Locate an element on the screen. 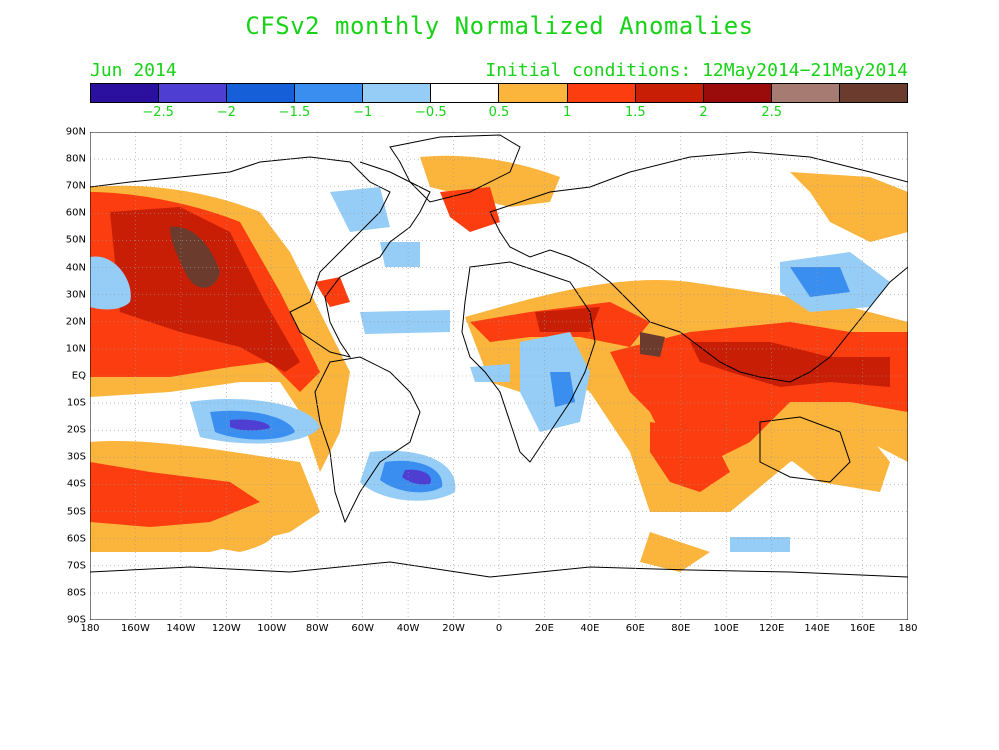 Image resolution: width=999 pixels, height=750 pixels. latitude-label: 70S is located at coordinates (76, 566).